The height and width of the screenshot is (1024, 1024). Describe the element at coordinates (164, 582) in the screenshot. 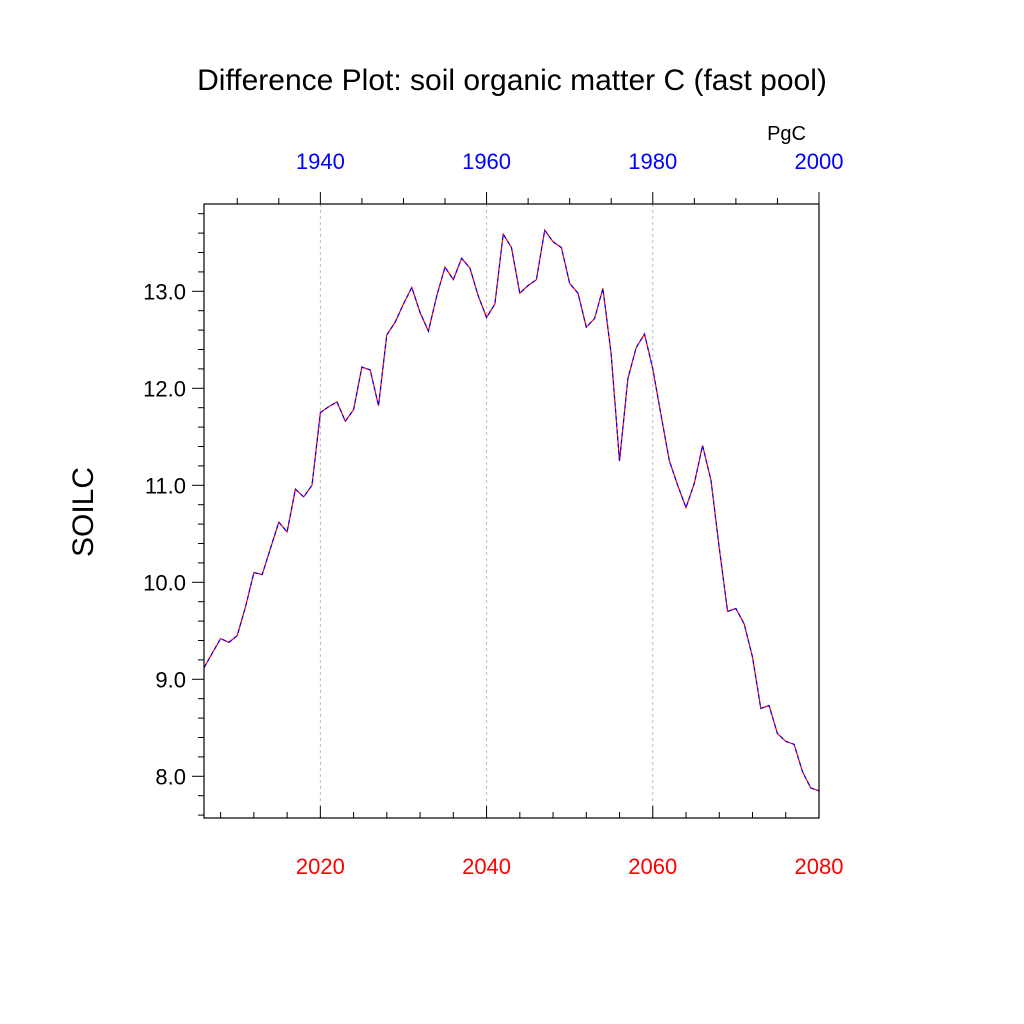

I see `y-tick-label: 10.0` at that location.